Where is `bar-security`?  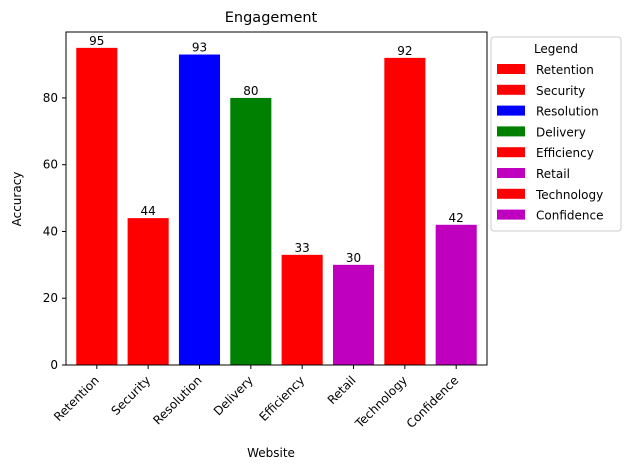
bar-security is located at coordinates (148, 291).